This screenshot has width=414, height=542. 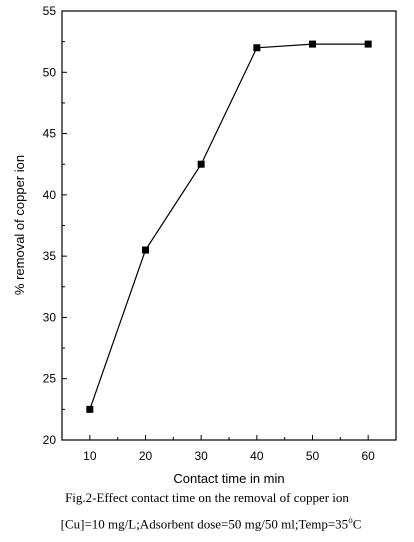 I want to click on x-axis-ticks: 10 20 30 40 50 60, so click(x=229, y=449).